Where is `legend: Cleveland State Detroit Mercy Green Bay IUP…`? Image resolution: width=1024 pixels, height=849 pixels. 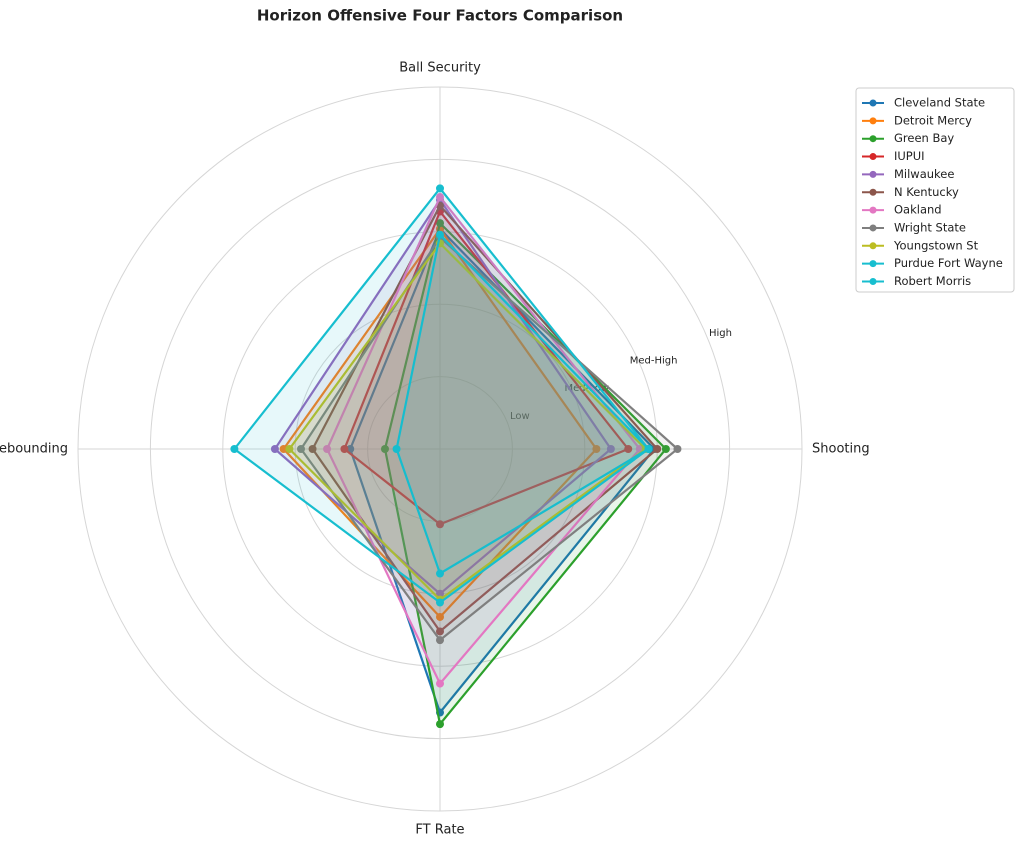
legend: Cleveland State Detroit Mercy Green Bay IUP… is located at coordinates (932, 192).